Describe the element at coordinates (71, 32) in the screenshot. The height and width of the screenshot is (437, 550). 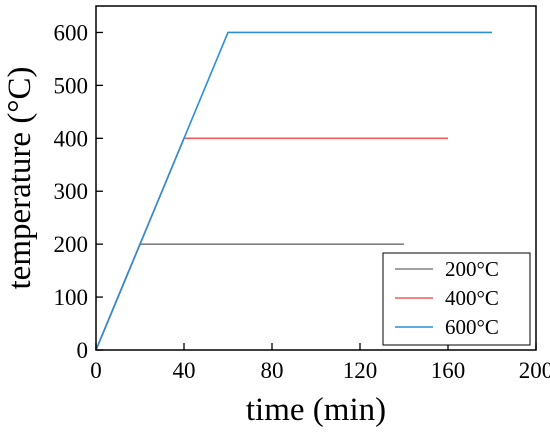
I see `y-tick-label-6: 600` at that location.